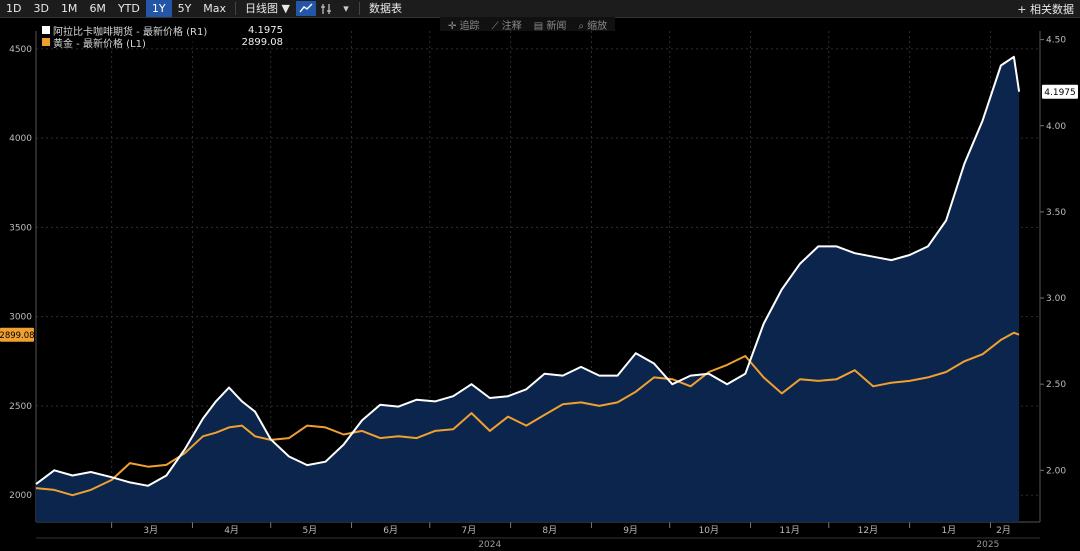  Describe the element at coordinates (215, 8) in the screenshot. I see `period-max: Max` at that location.